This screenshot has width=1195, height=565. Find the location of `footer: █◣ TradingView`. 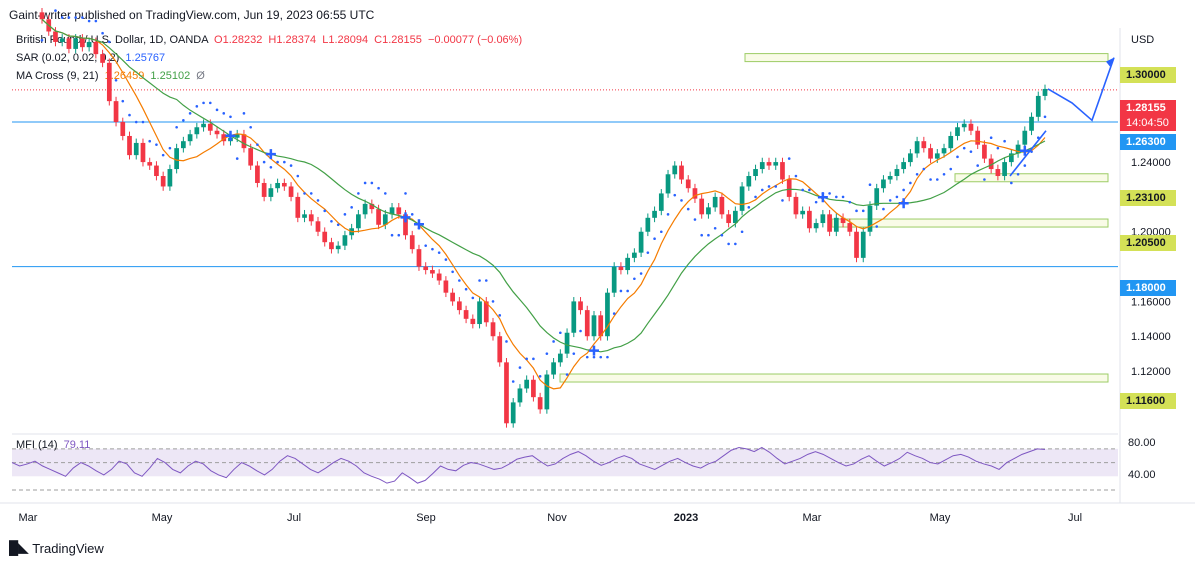

footer: █◣ TradingView is located at coordinates (56, 548).